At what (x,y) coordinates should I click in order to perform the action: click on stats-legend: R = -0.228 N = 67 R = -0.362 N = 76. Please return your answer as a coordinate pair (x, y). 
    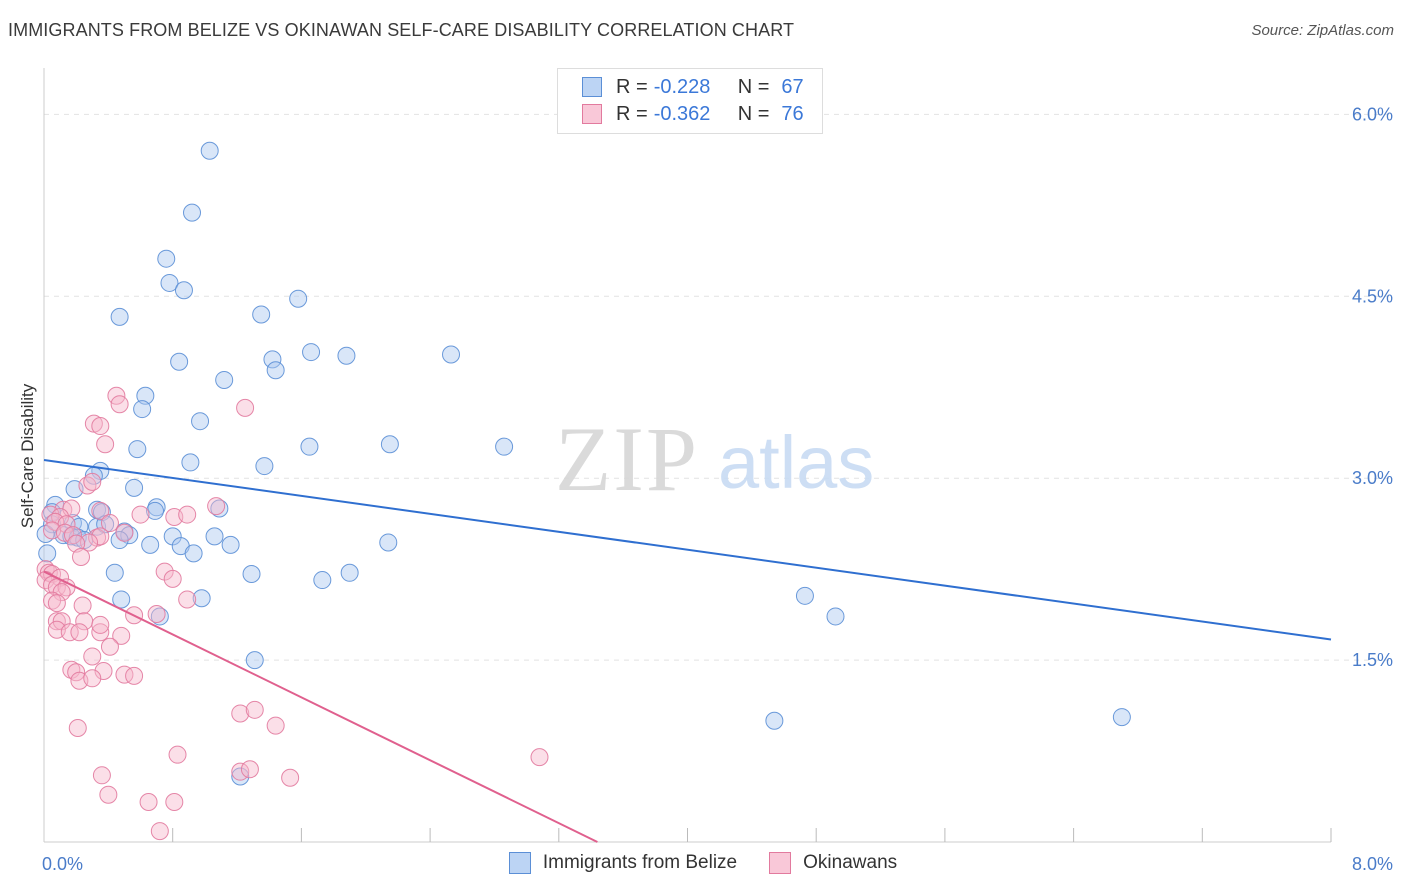
    Looking at the image, I should click on (690, 101).